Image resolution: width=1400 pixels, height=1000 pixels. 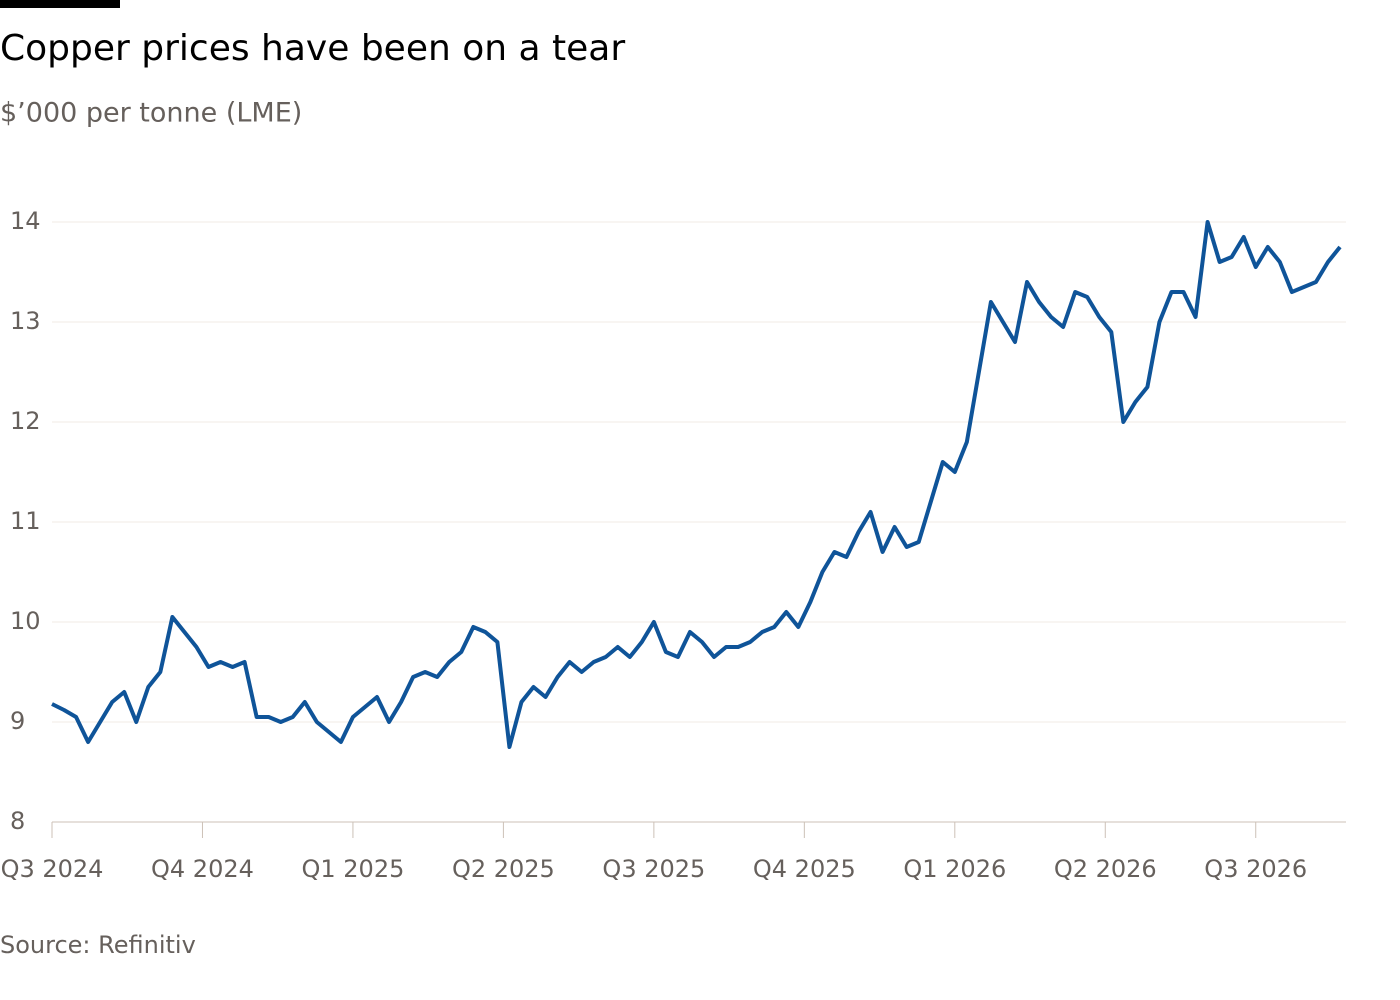 I want to click on x-tick-label: Q2 2026, so click(x=1105, y=869).